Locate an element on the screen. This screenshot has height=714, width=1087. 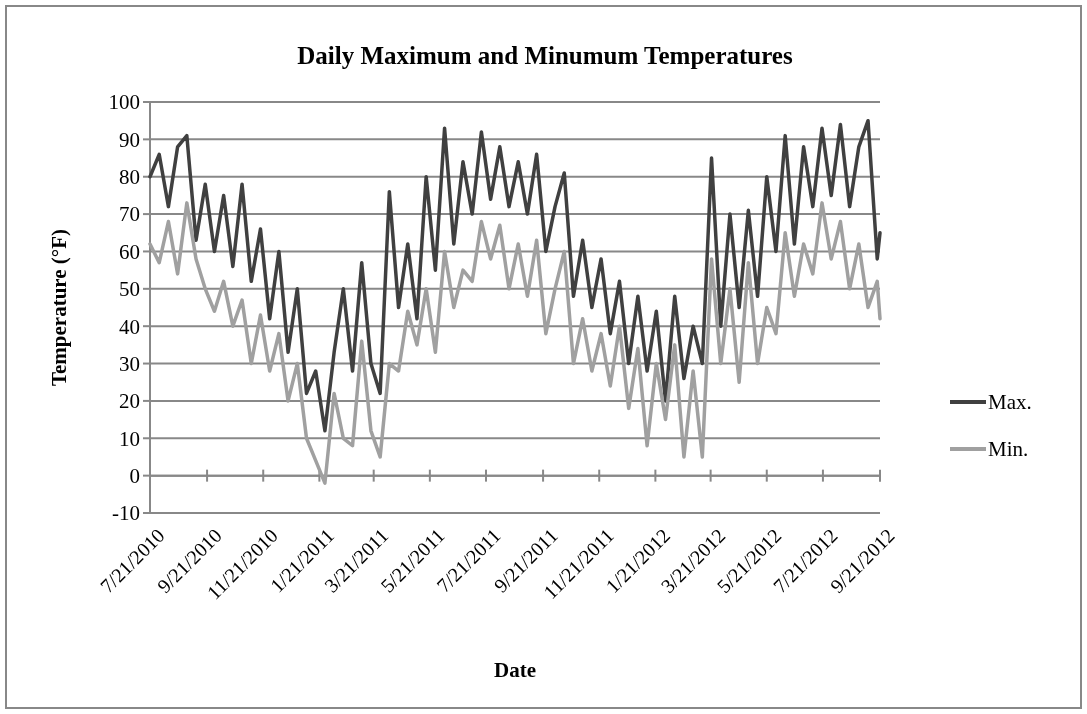
y-tick-label: 10 is located at coordinates (129, 438).